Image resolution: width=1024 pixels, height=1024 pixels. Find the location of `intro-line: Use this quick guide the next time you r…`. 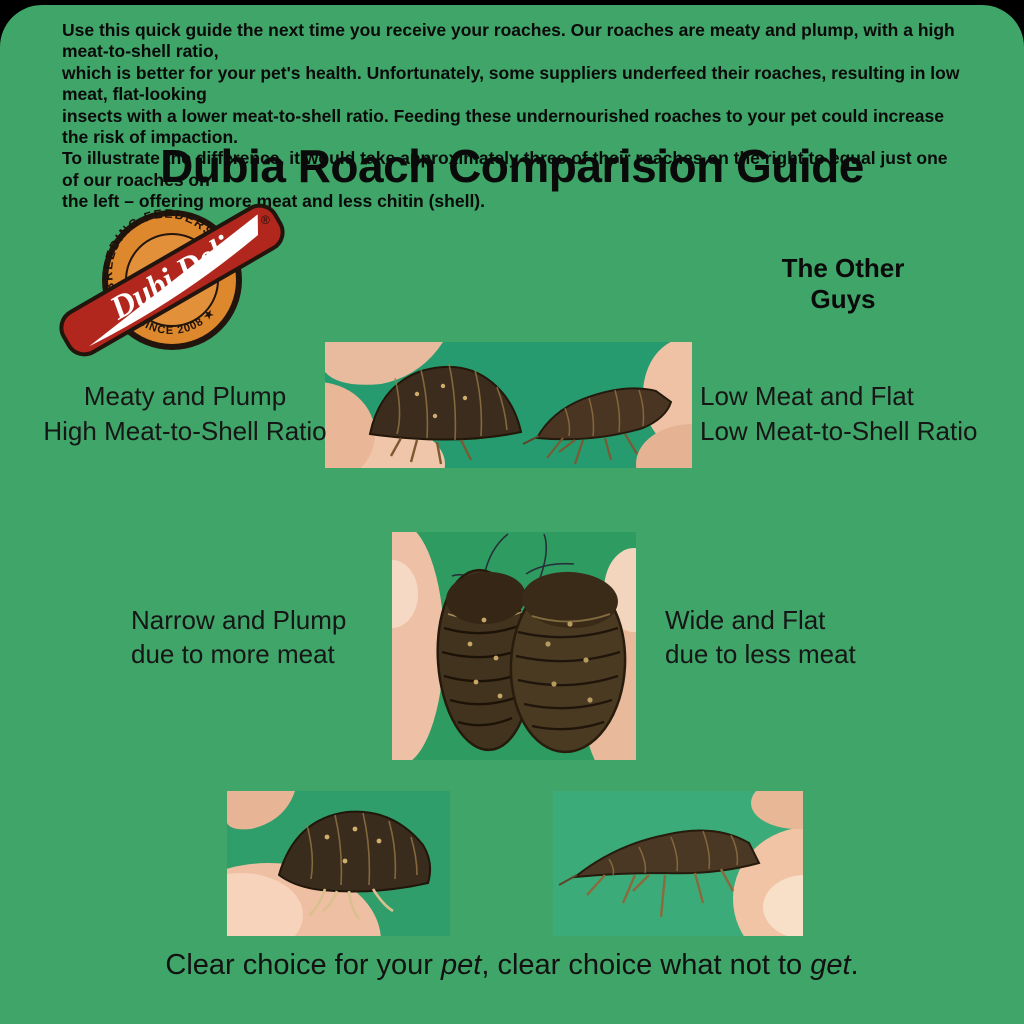

intro-line: Use this quick guide the next time you r… is located at coordinates (508, 41).